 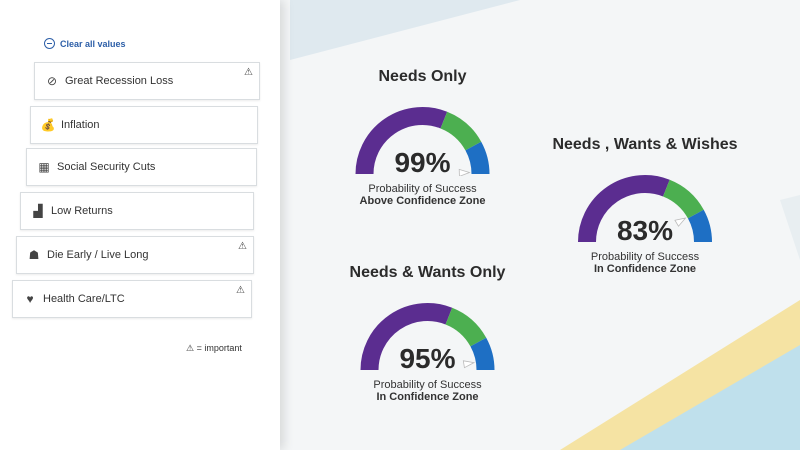 I want to click on gauge-dial: 95%, so click(x=427, y=338).